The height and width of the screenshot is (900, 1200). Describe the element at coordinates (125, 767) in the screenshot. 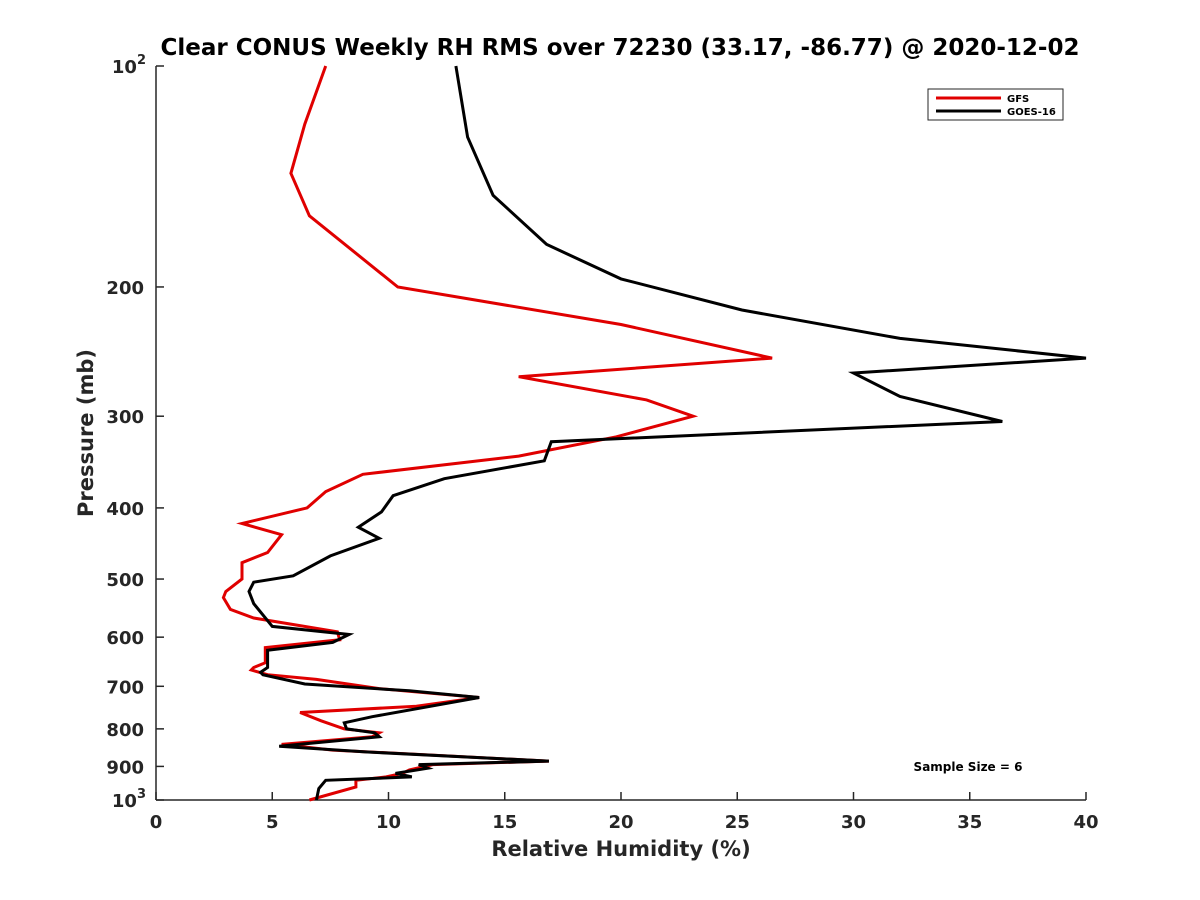

I see `y-tick-label: 900` at that location.